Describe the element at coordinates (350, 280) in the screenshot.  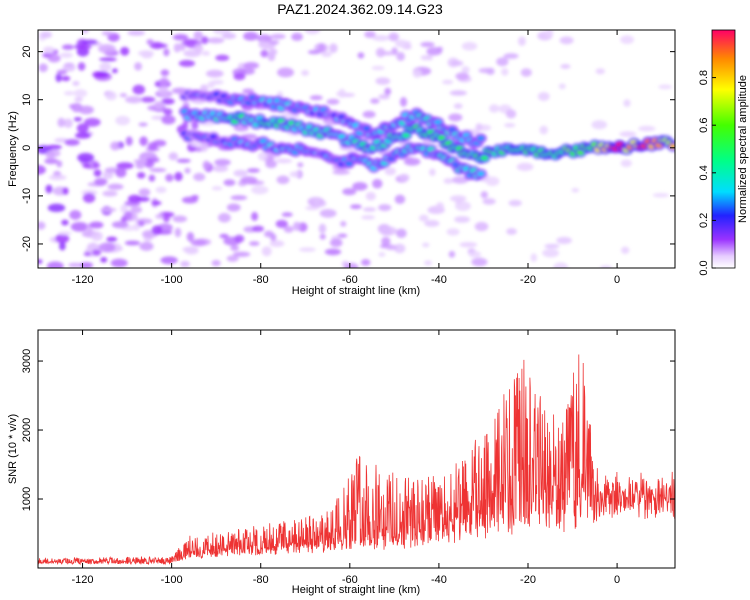
I see `x-tick-label: -60` at that location.